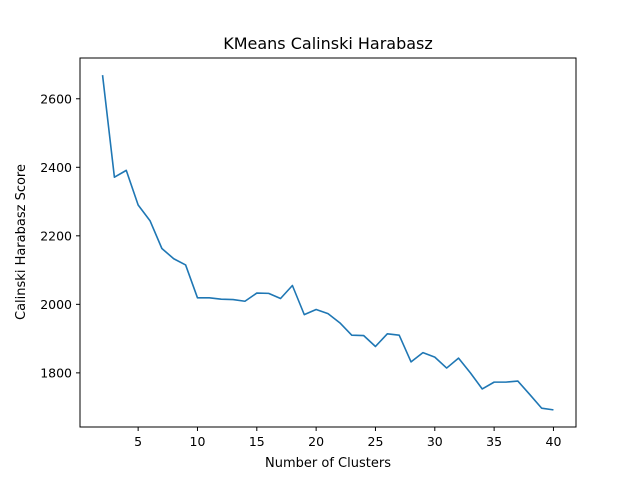  Describe the element at coordinates (435, 441) in the screenshot. I see `x-tick-label: 30` at that location.